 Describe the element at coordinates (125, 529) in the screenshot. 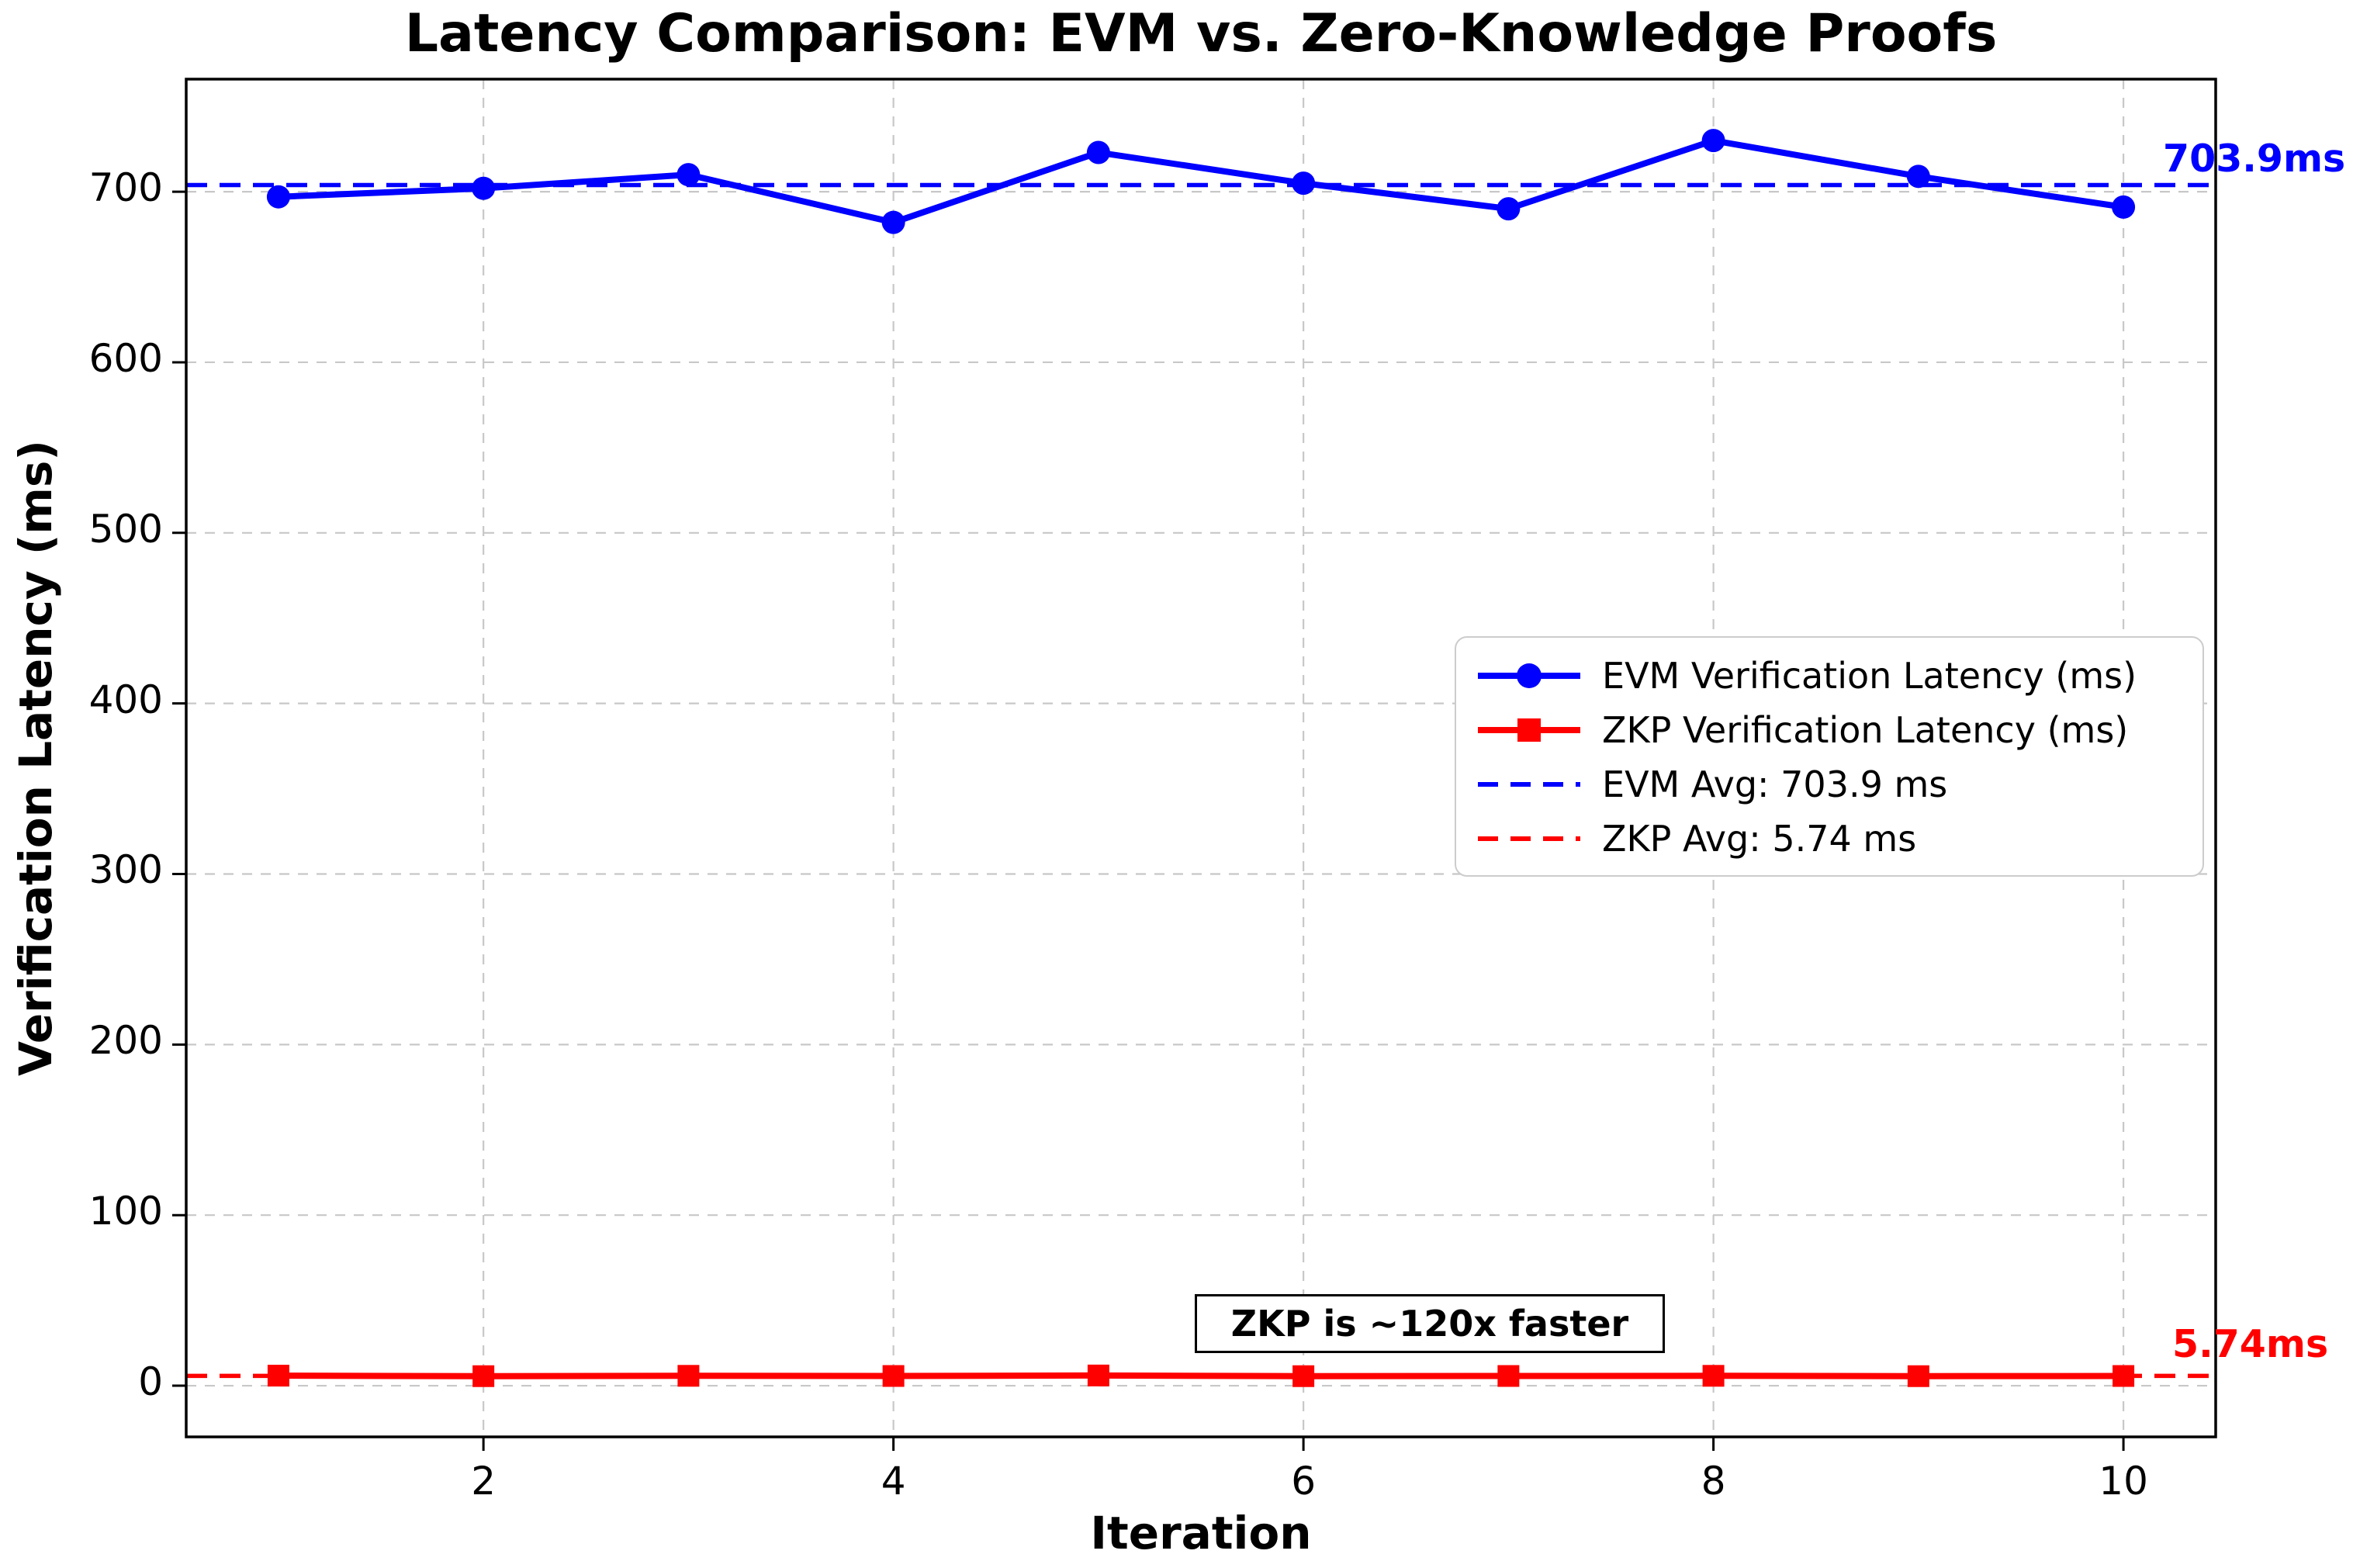

I see `y-tick-label: 500` at that location.